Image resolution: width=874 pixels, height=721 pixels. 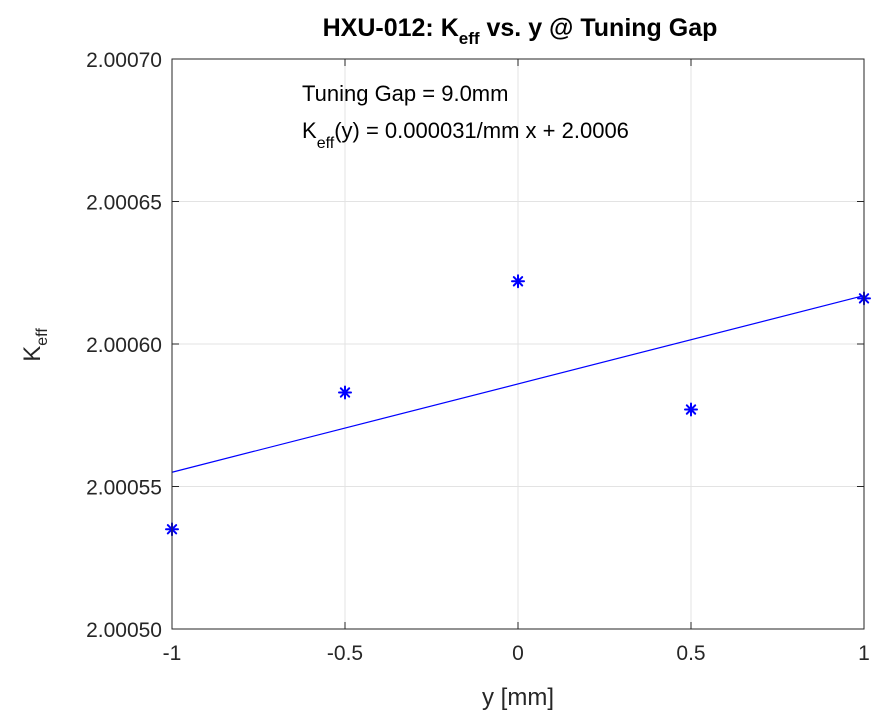 What do you see at coordinates (124, 345) in the screenshot?
I see `y-tick-label: 2.00060` at bounding box center [124, 345].